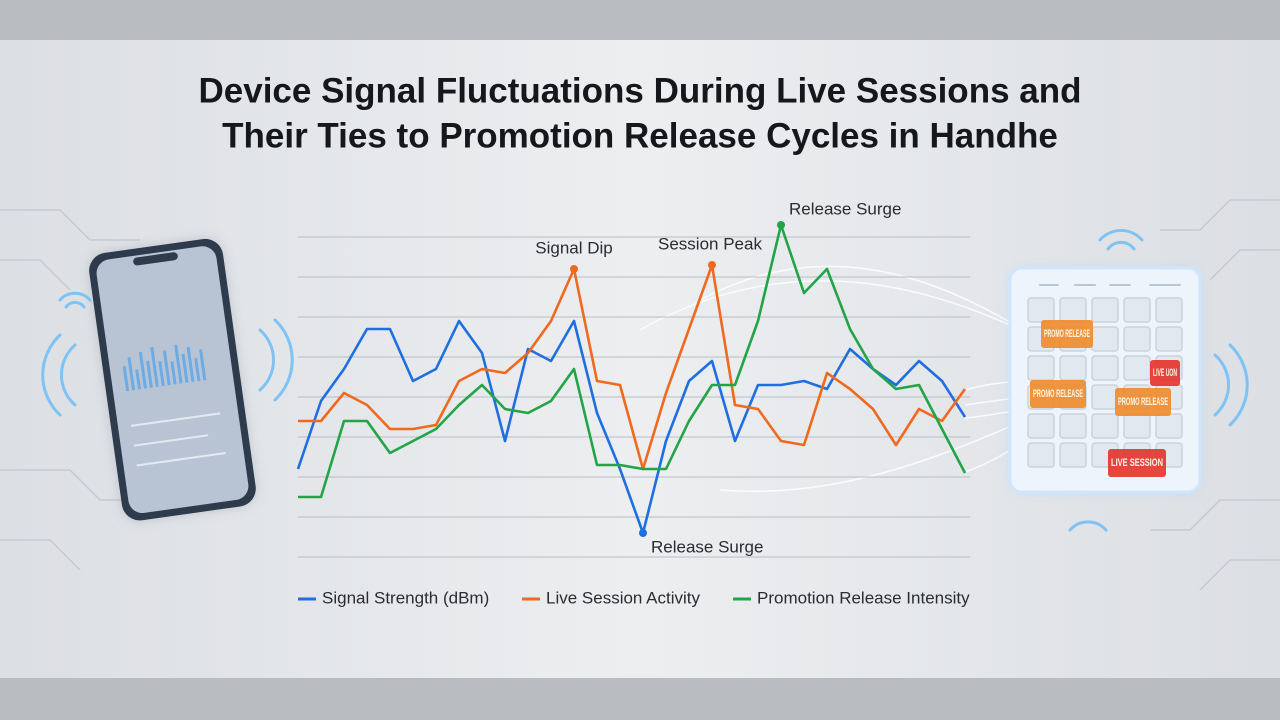 The width and height of the screenshot is (1280, 720). I want to click on legend-label: Live Session Activity, so click(623, 597).